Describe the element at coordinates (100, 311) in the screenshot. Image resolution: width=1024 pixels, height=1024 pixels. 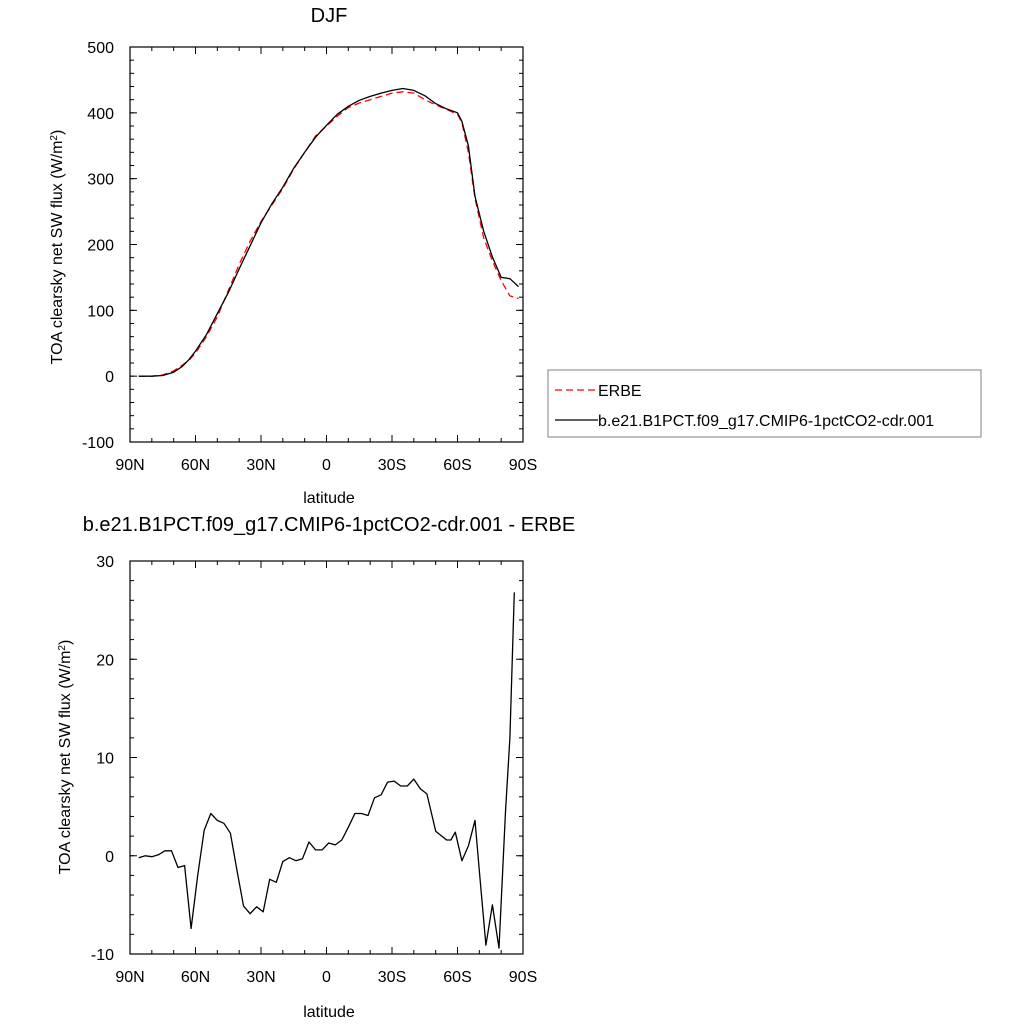
I see `y-tick-label: 100` at that location.